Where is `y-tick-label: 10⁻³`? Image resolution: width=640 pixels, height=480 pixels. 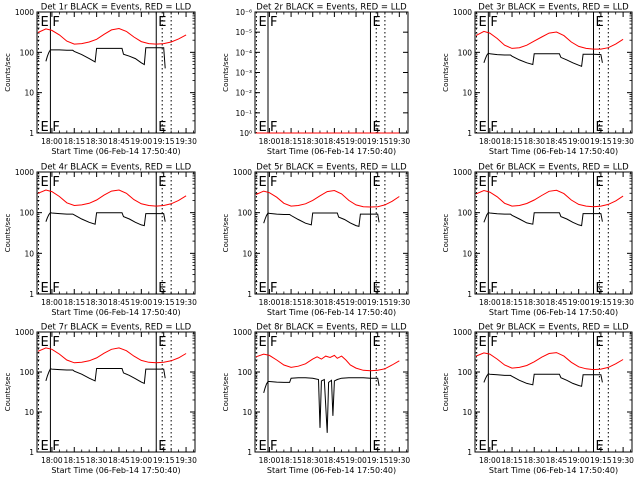
y-tick-label: 10⁻³ is located at coordinates (243, 73).